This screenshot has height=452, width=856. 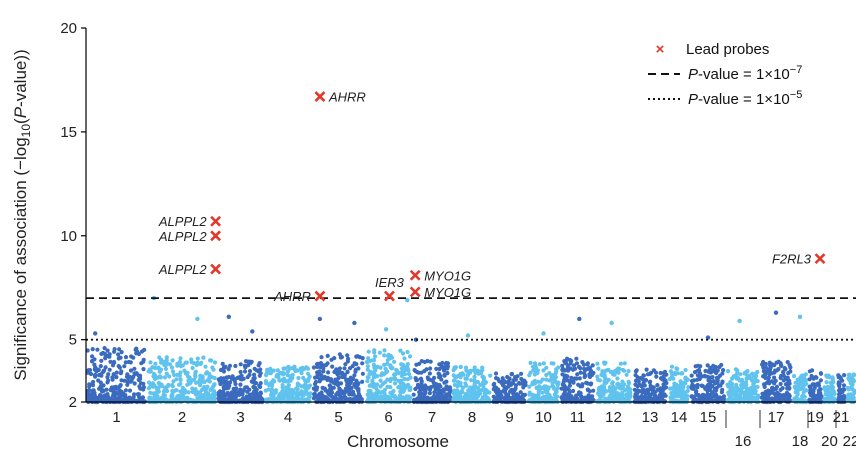 I want to click on y-tick-label: 10, so click(x=68, y=236).